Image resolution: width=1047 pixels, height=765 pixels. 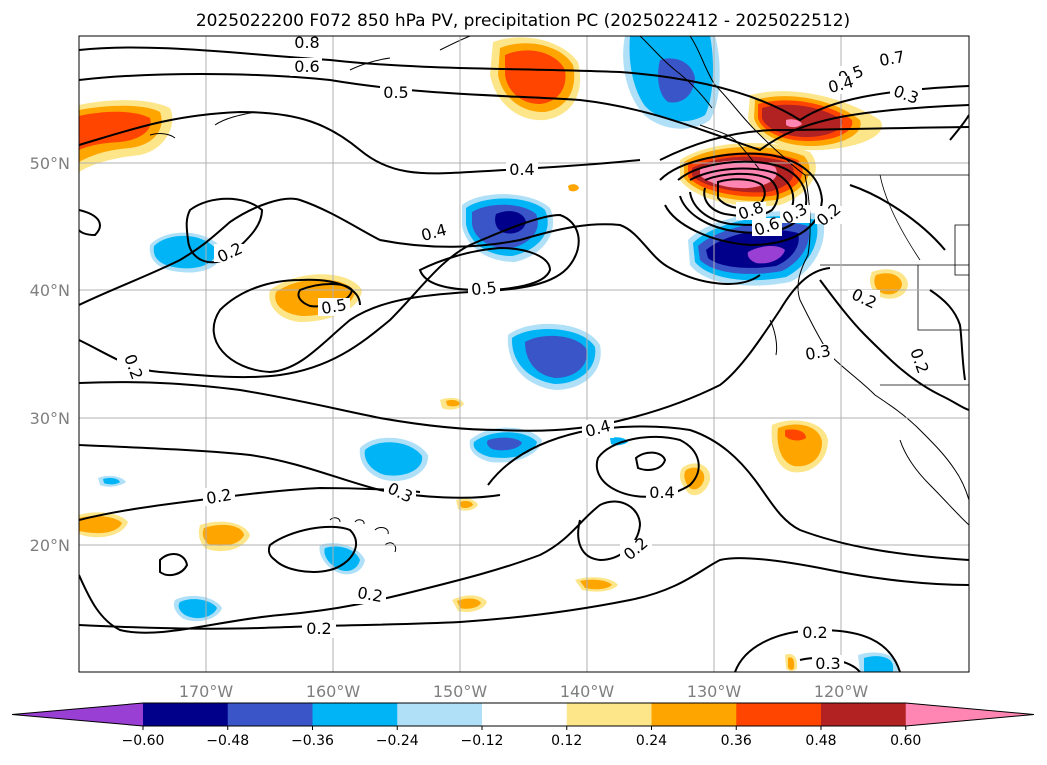 What do you see at coordinates (333, 691) in the screenshot?
I see `lon-label-160w: 160°W` at bounding box center [333, 691].